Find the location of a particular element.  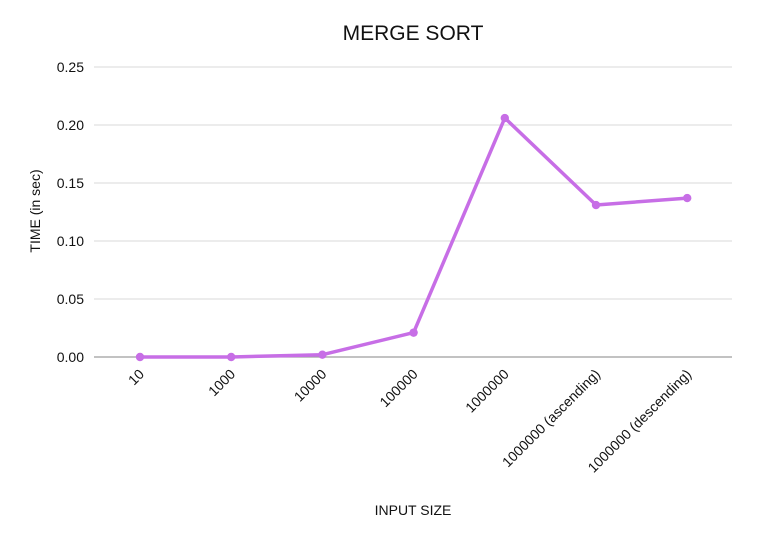

x-tick-label: 10000 is located at coordinates (310, 385).